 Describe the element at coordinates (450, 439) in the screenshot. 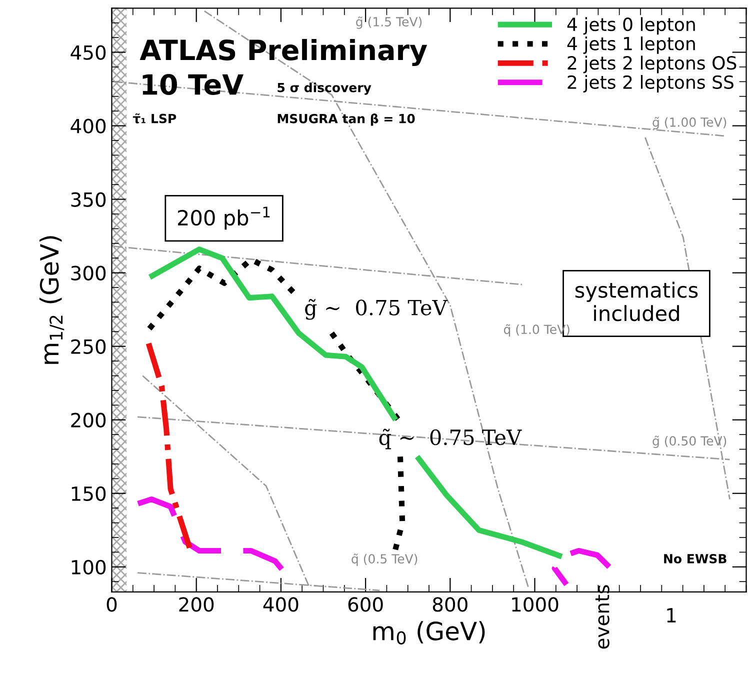

I see `annotation: q̃ ~ 0.75 TeV` at that location.